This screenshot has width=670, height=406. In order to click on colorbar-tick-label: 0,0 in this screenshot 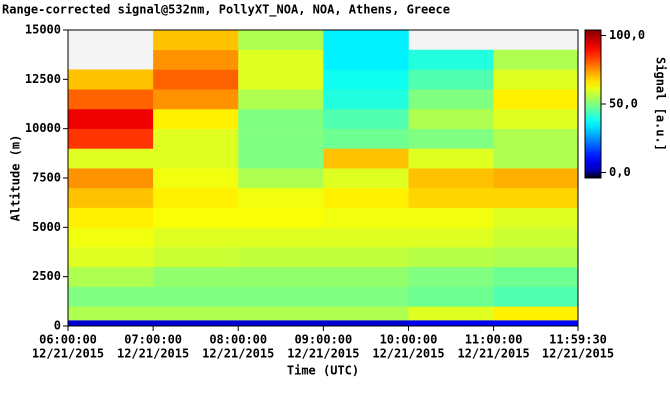, I will do `click(620, 172)`.